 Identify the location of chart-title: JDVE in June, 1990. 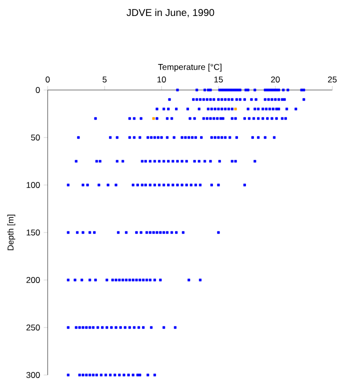
(170, 13).